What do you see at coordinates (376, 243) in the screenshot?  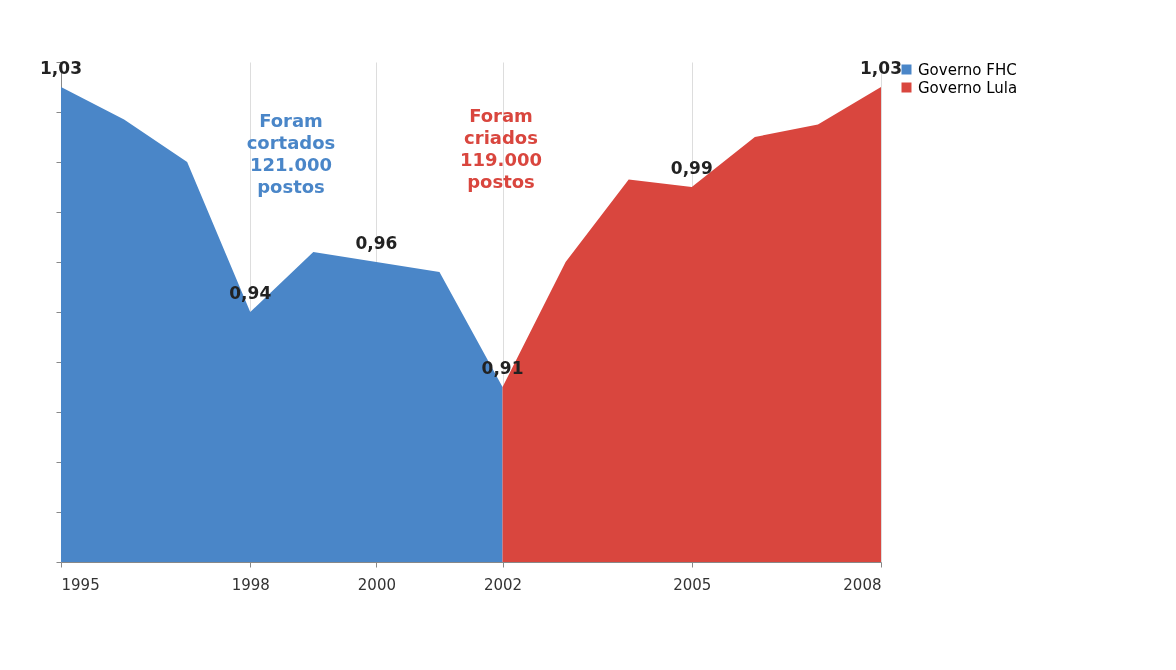 I see `data-label: 0,96` at bounding box center [376, 243].